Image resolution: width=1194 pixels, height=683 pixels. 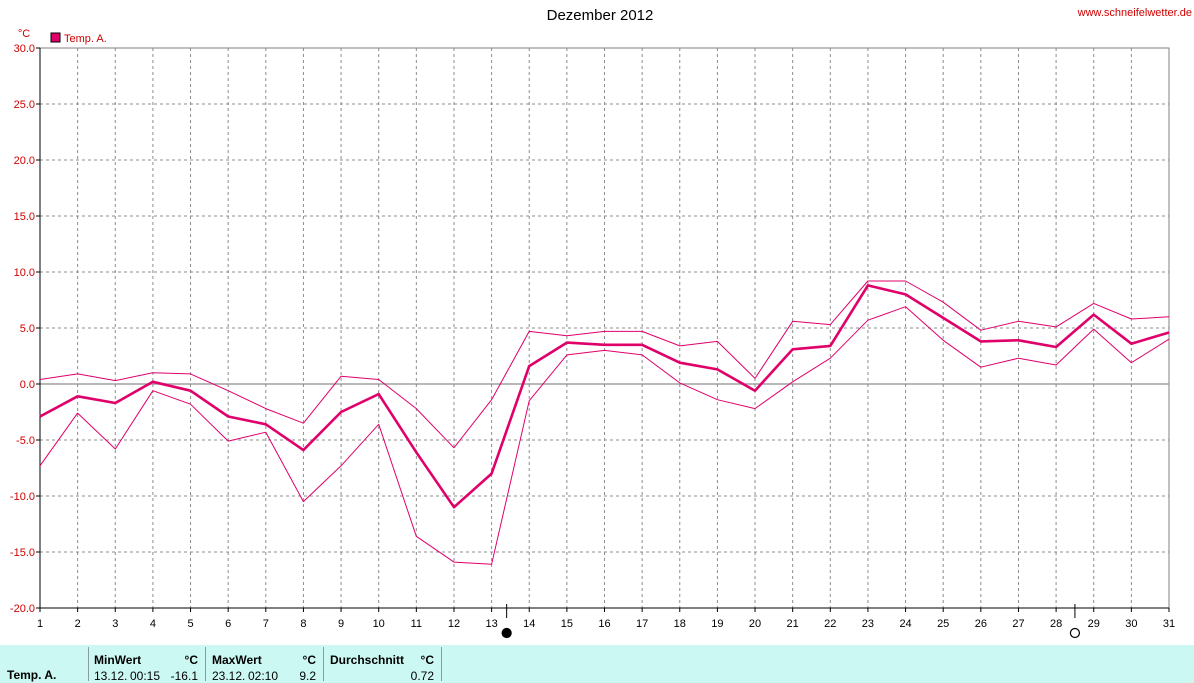 I want to click on x-tick-label: 16, so click(x=604, y=624).